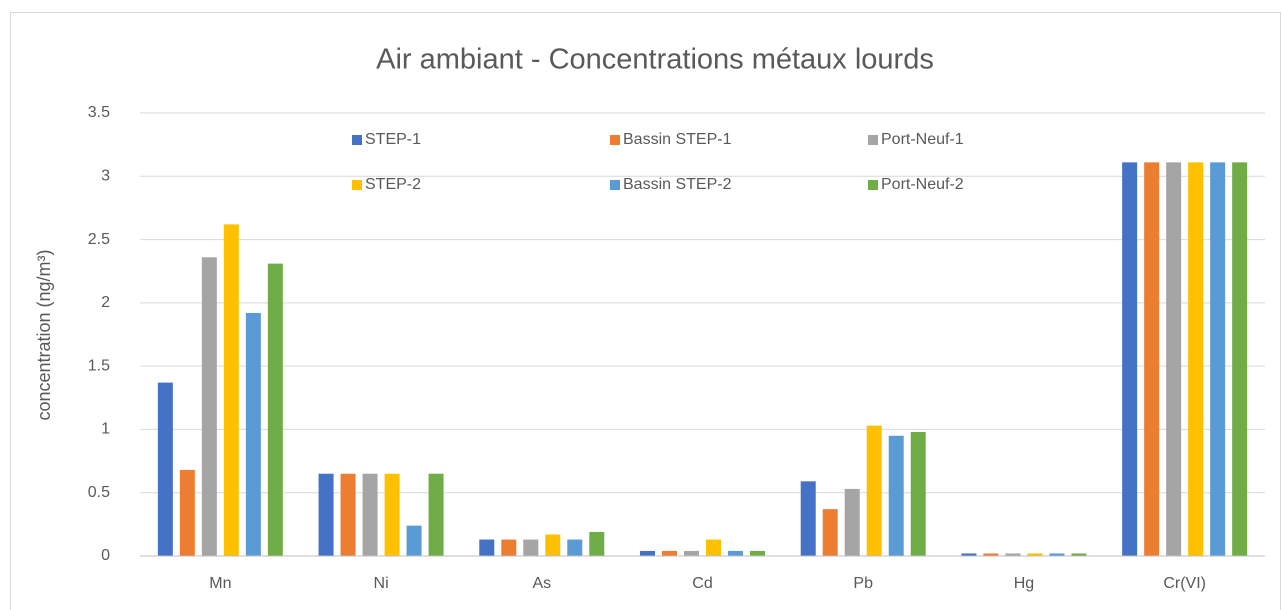 This screenshot has height=610, width=1282. Describe the element at coordinates (99, 365) in the screenshot. I see `y-tick-label: 1.5` at that location.